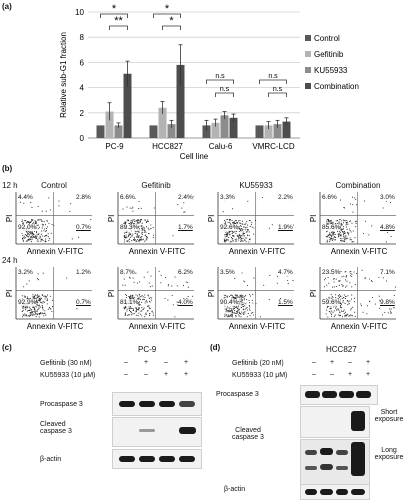 The image size is (410, 500). I want to click on quadrant-upper-left-pct: 4.4%, so click(25, 197).